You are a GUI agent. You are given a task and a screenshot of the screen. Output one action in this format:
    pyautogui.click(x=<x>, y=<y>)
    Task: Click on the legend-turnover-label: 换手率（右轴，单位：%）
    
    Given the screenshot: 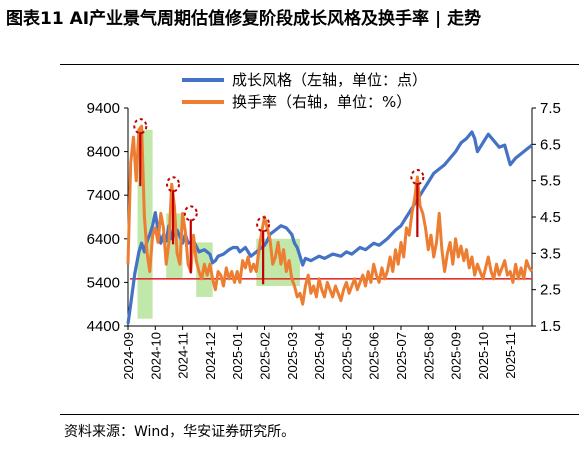 What is the action you would take?
    pyautogui.click(x=321, y=102)
    